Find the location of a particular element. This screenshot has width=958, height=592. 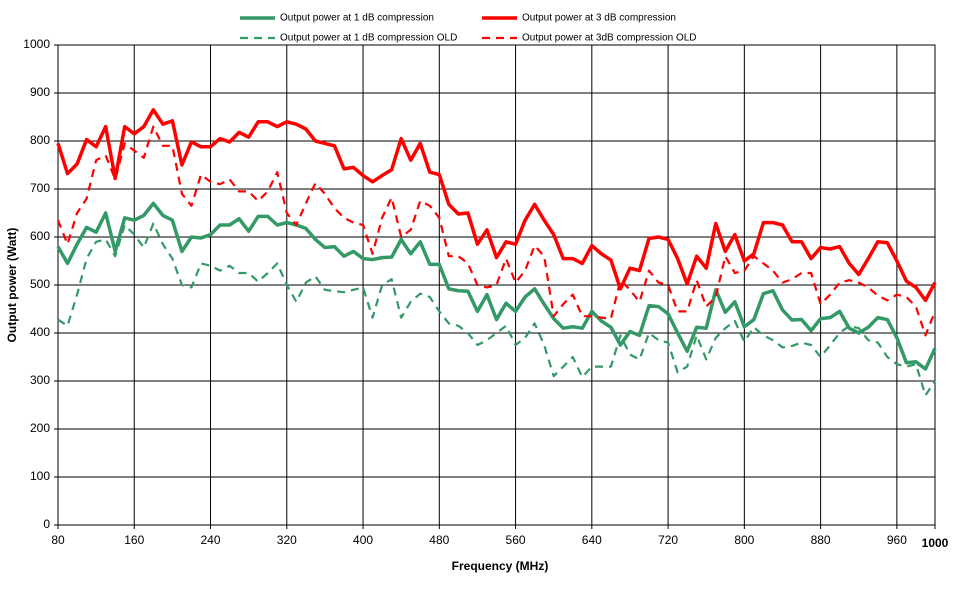

y-axis-label: Output power (Watt) is located at coordinates (12, 285).